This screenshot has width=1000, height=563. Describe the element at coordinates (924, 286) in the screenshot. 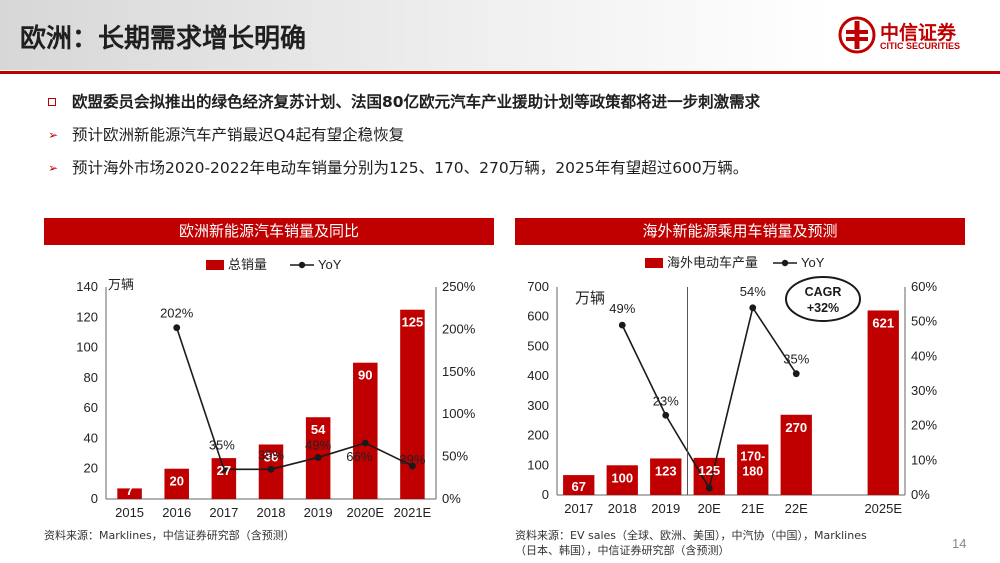

I see `right-axis-tick-label: 60%` at that location.